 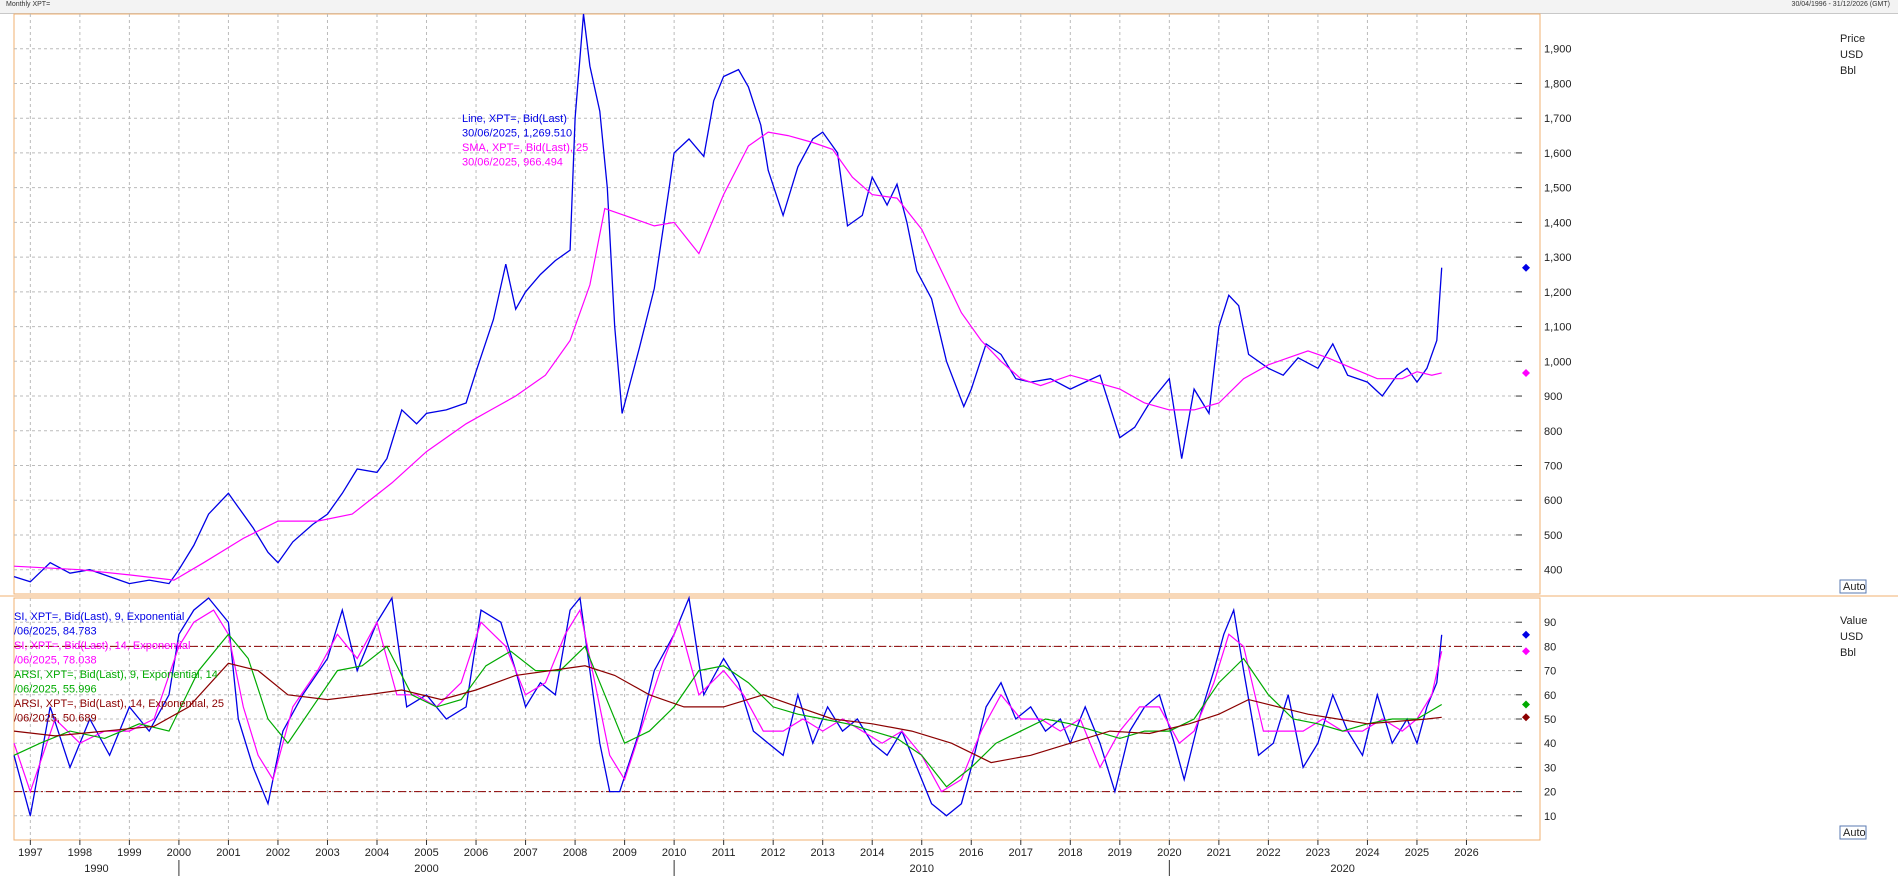 I want to click on price-legend-text: 30/06/2025, 1,269.510, so click(x=517, y=134).